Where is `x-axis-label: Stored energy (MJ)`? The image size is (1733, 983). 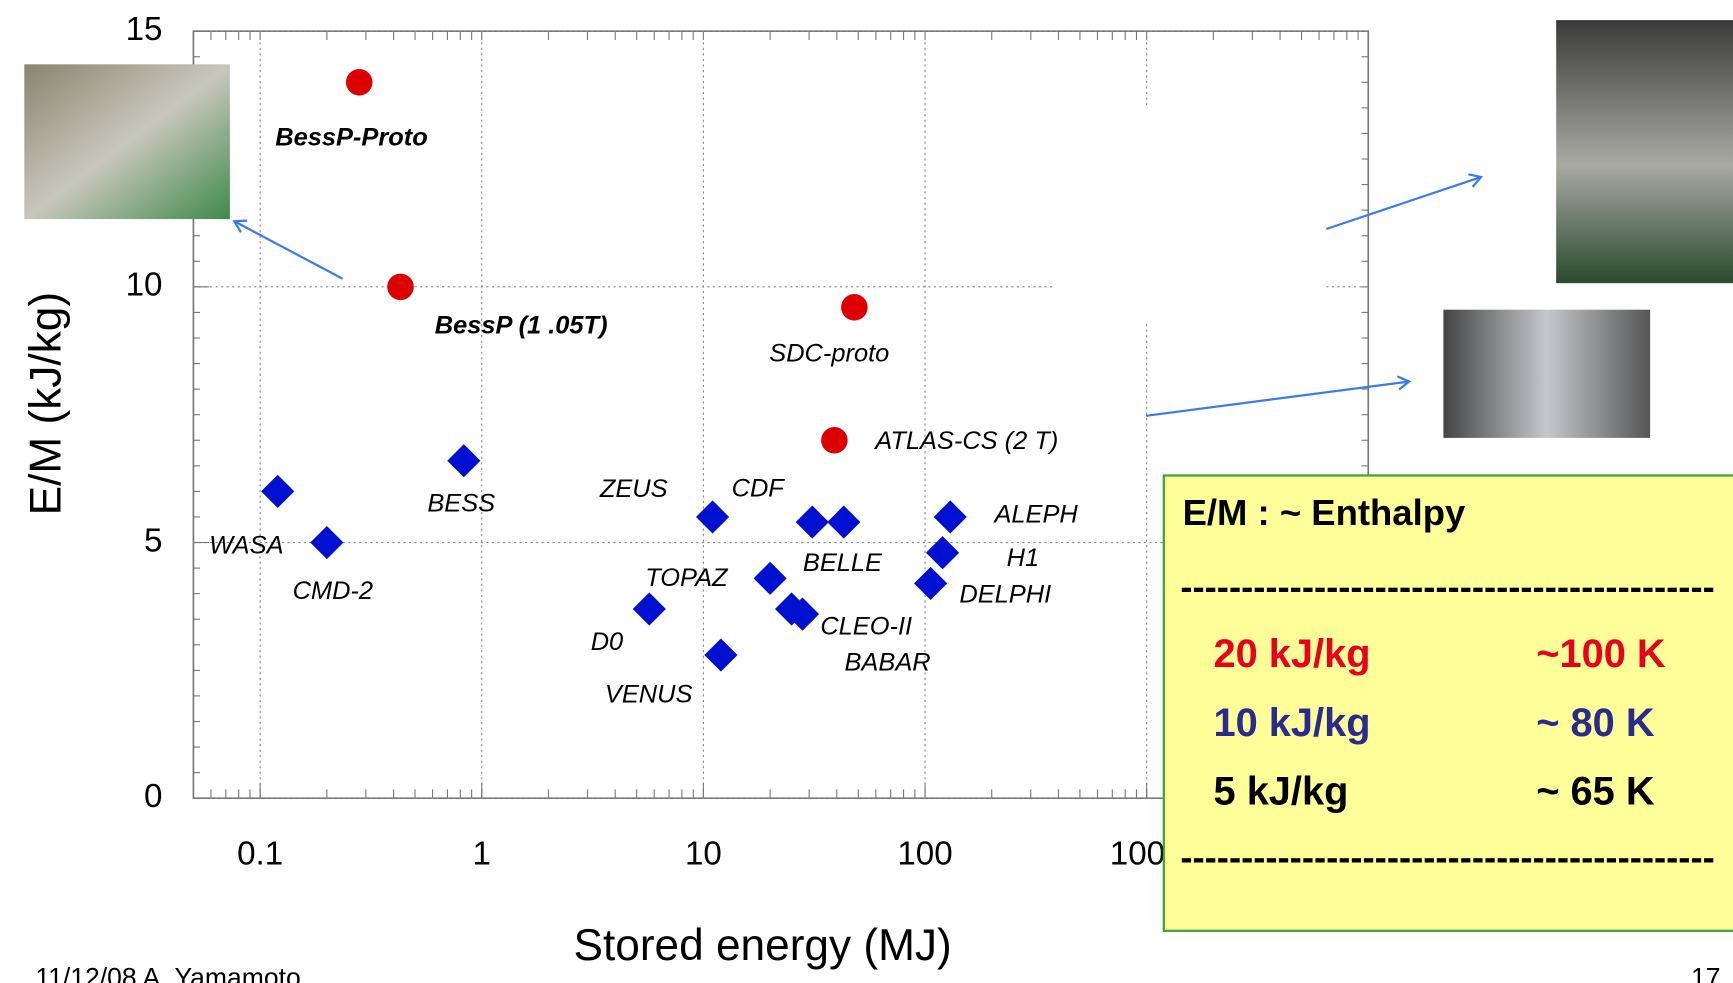
x-axis-label: Stored energy (MJ) is located at coordinates (763, 945).